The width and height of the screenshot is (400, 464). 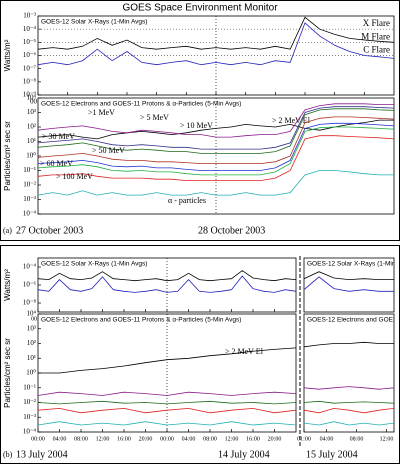 What do you see at coordinates (304, 439) in the screenshot?
I see `x-tick-label: 01:00` at bounding box center [304, 439].